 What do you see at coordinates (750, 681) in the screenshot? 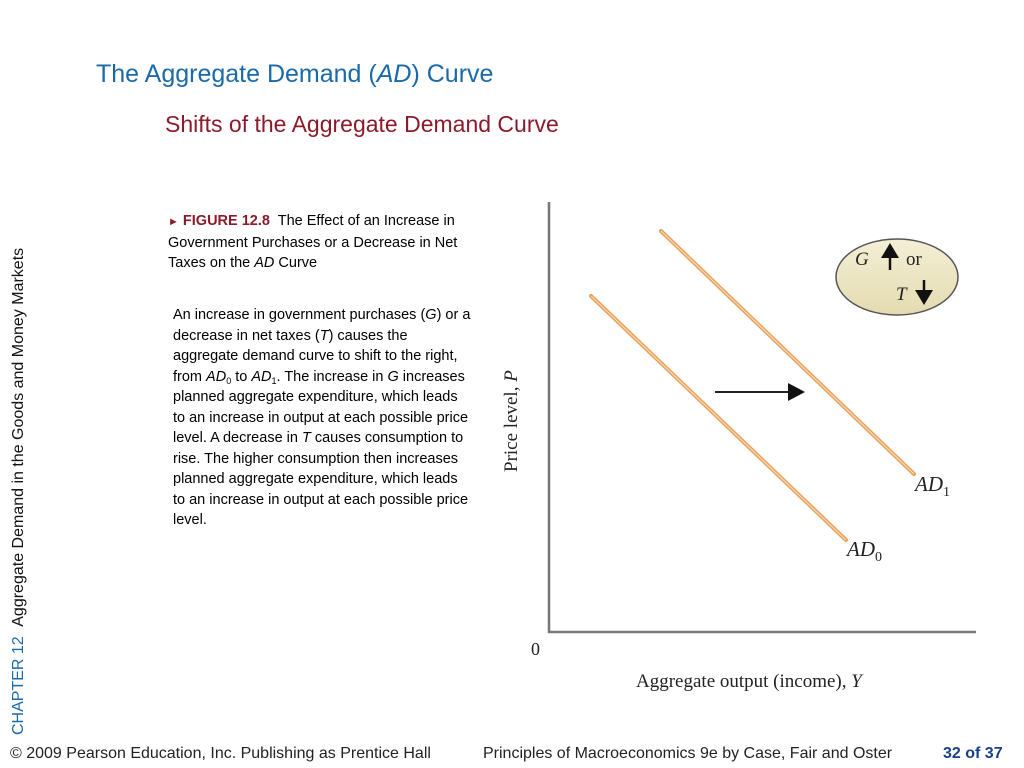
I see `x-axis-label: Aggregate output (income), Y` at bounding box center [750, 681].